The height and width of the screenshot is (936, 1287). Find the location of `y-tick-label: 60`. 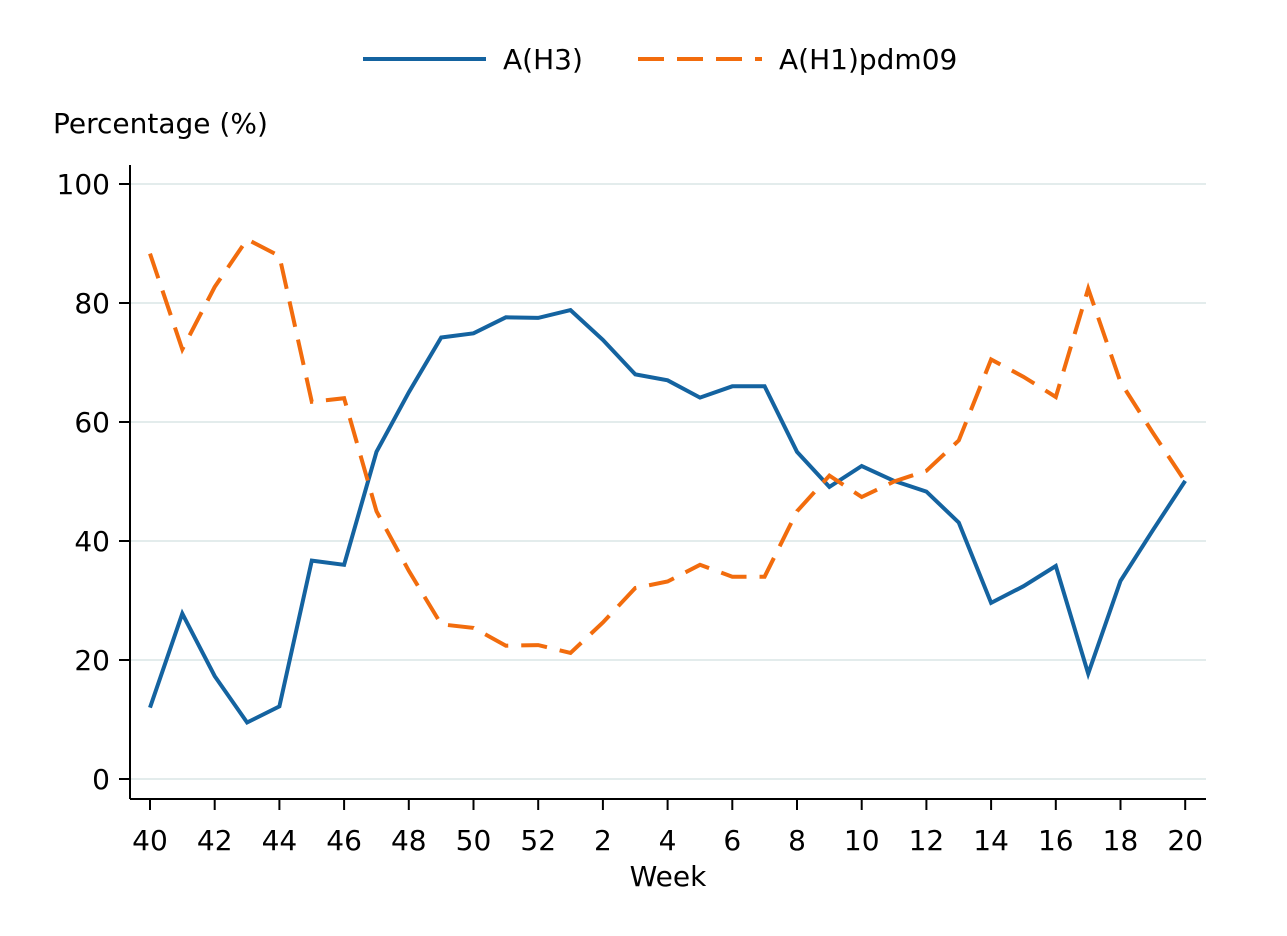

y-tick-label: 60 is located at coordinates (92, 422).